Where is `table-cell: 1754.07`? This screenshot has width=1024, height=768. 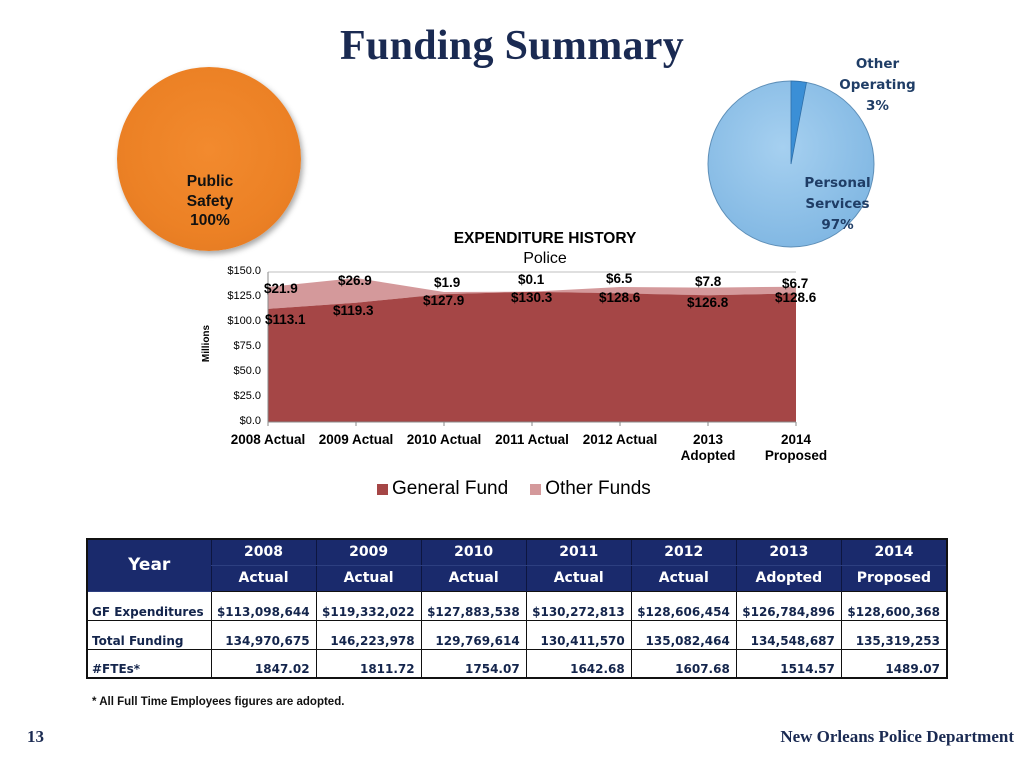 table-cell: 1754.07 is located at coordinates (473, 663).